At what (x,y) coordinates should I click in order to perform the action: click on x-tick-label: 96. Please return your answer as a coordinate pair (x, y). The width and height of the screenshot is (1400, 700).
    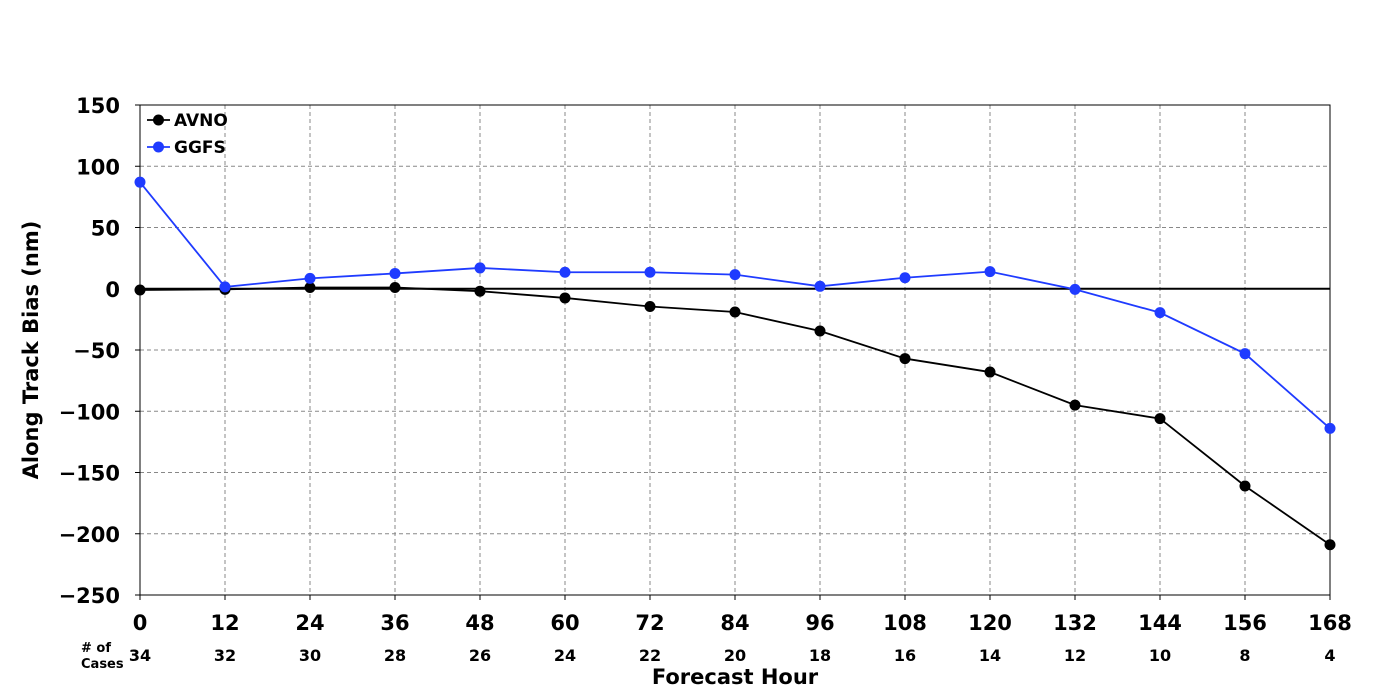
    Looking at the image, I should click on (819, 623).